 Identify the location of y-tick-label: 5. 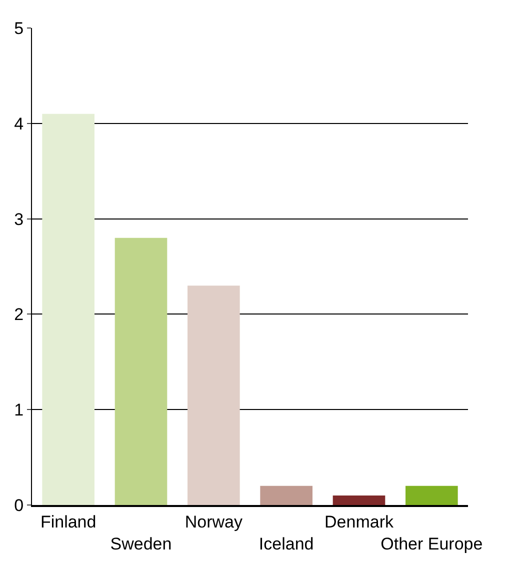
(19, 28).